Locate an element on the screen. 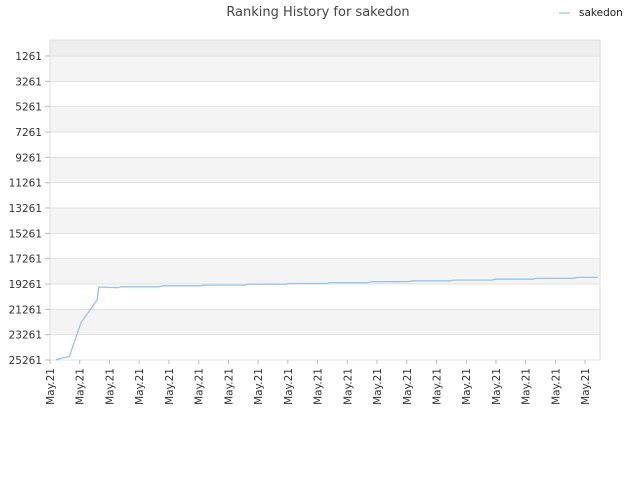 The width and height of the screenshot is (640, 480). y-tick-label: 5261 is located at coordinates (28, 108).